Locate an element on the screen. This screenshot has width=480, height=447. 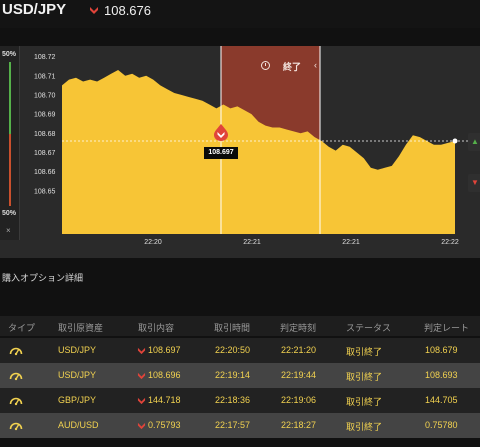
judge-rate-cell: 0.75780 is located at coordinates (441, 425).